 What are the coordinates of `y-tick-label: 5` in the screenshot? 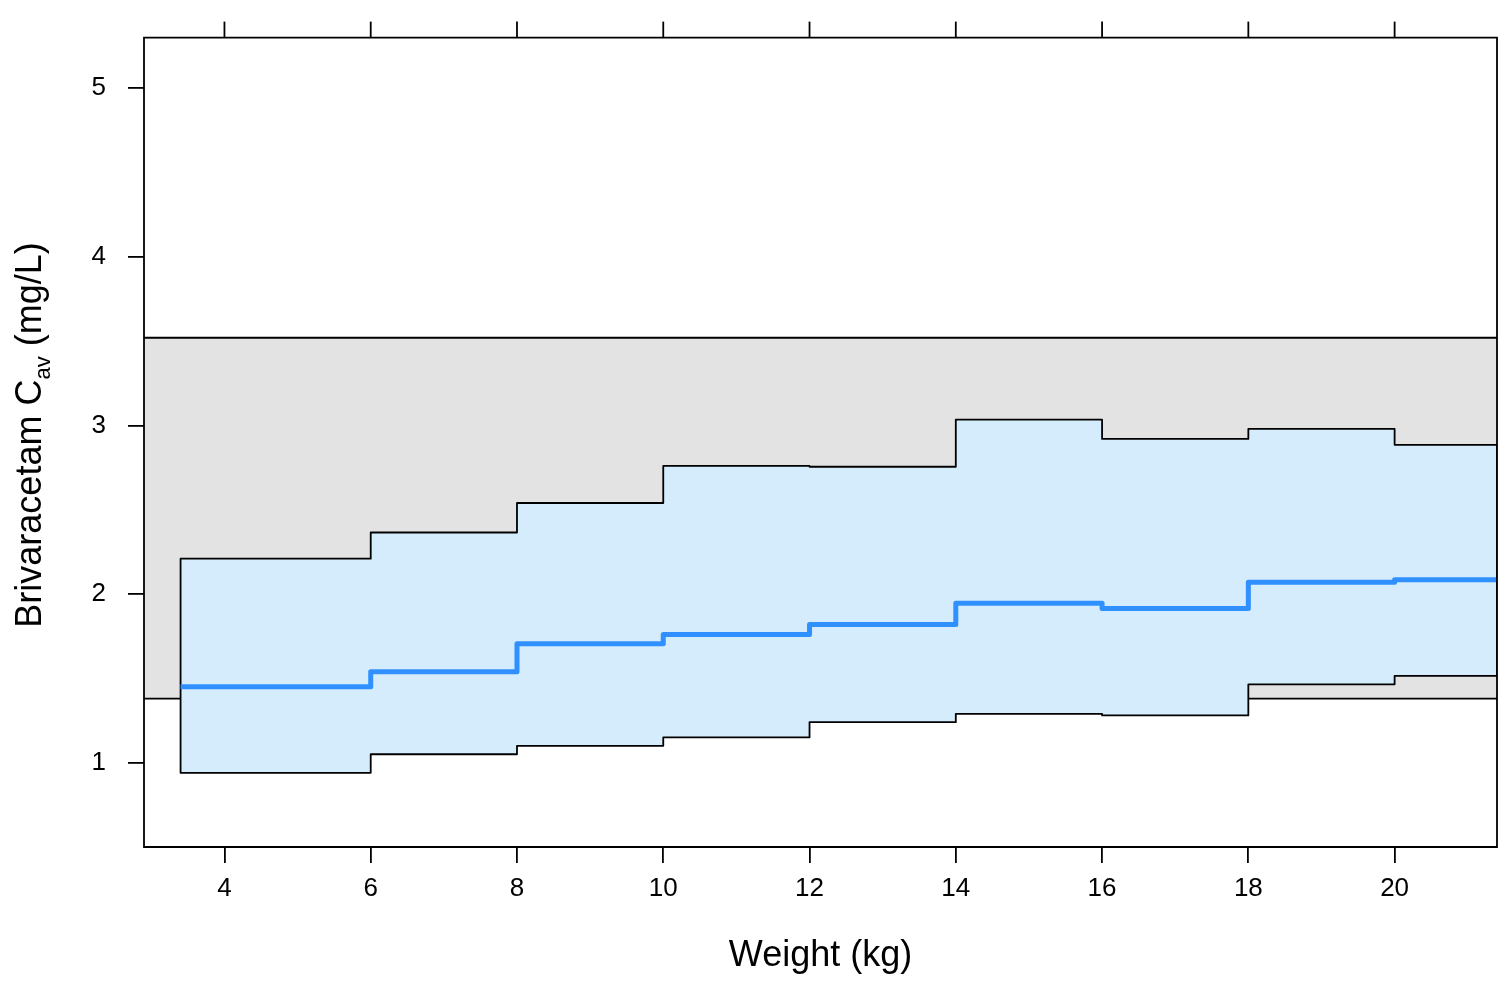 It's located at (98, 86).